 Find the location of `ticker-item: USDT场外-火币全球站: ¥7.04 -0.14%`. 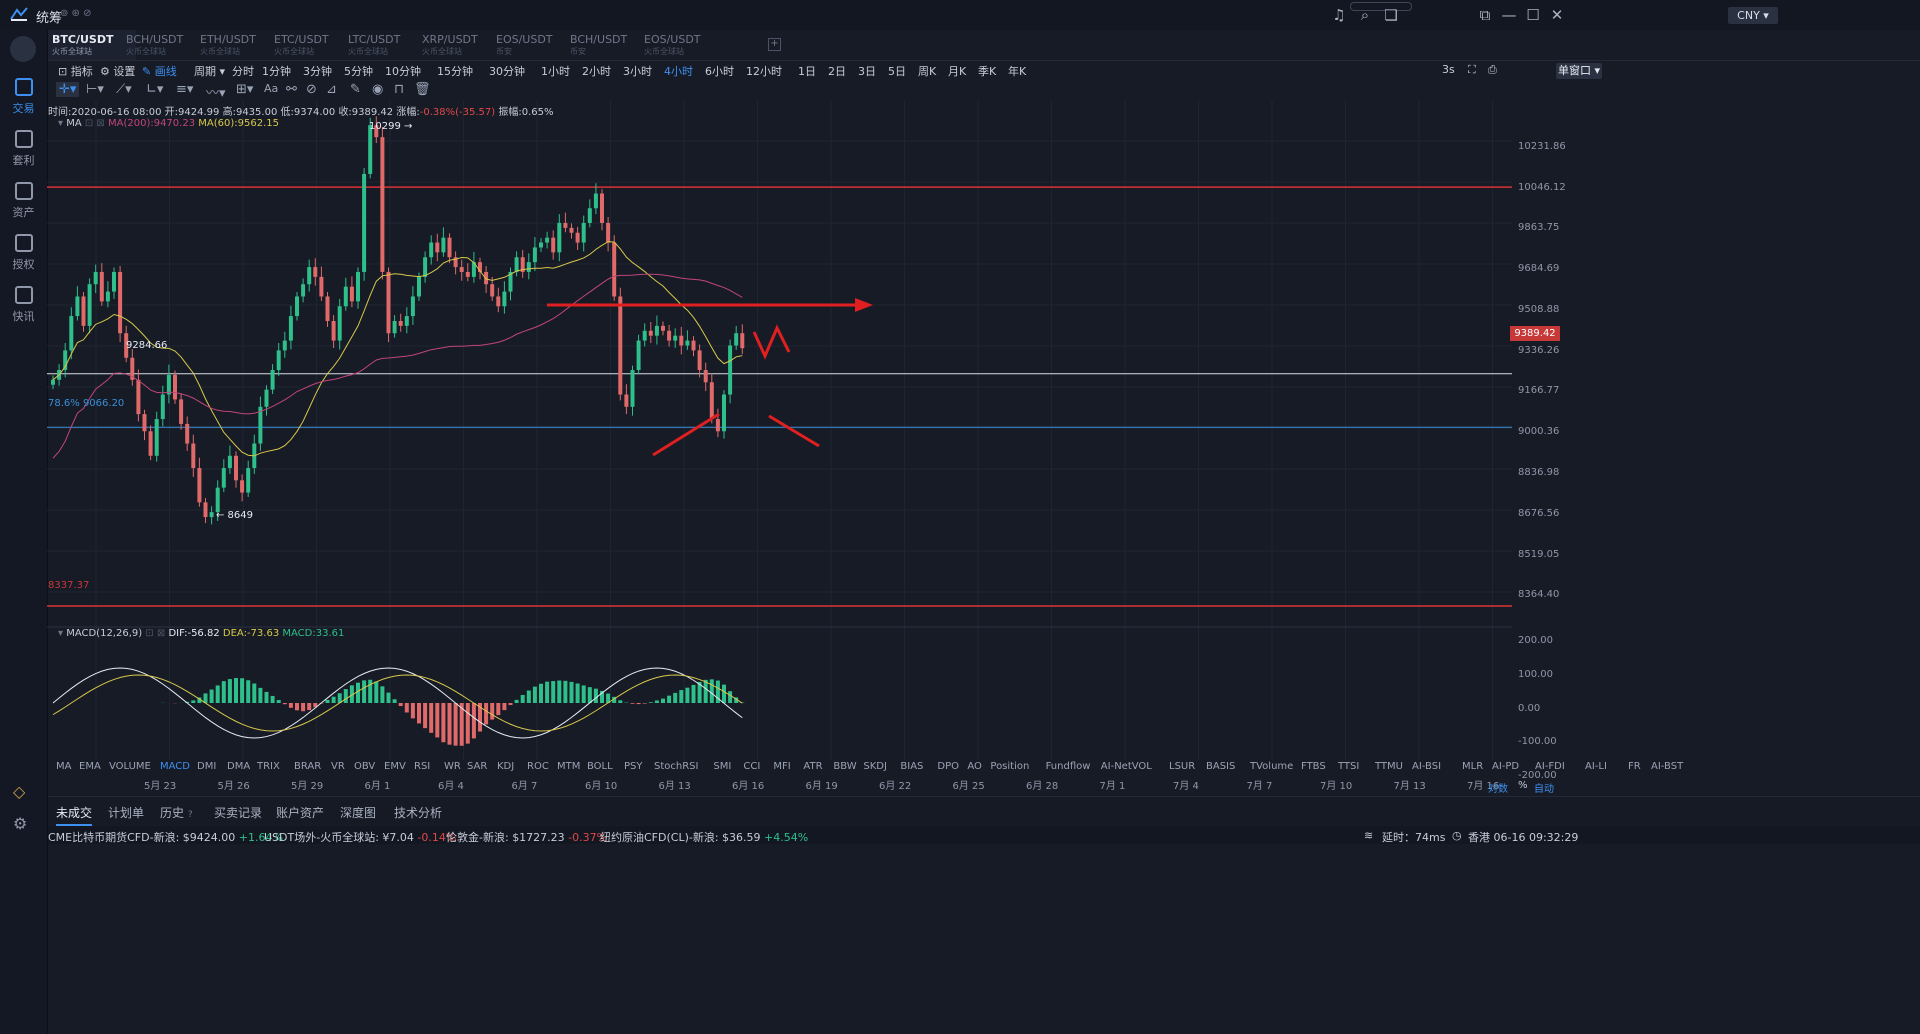

ticker-item: USDT场外-火币全球站: ¥7.04 -0.14% is located at coordinates (360, 837).